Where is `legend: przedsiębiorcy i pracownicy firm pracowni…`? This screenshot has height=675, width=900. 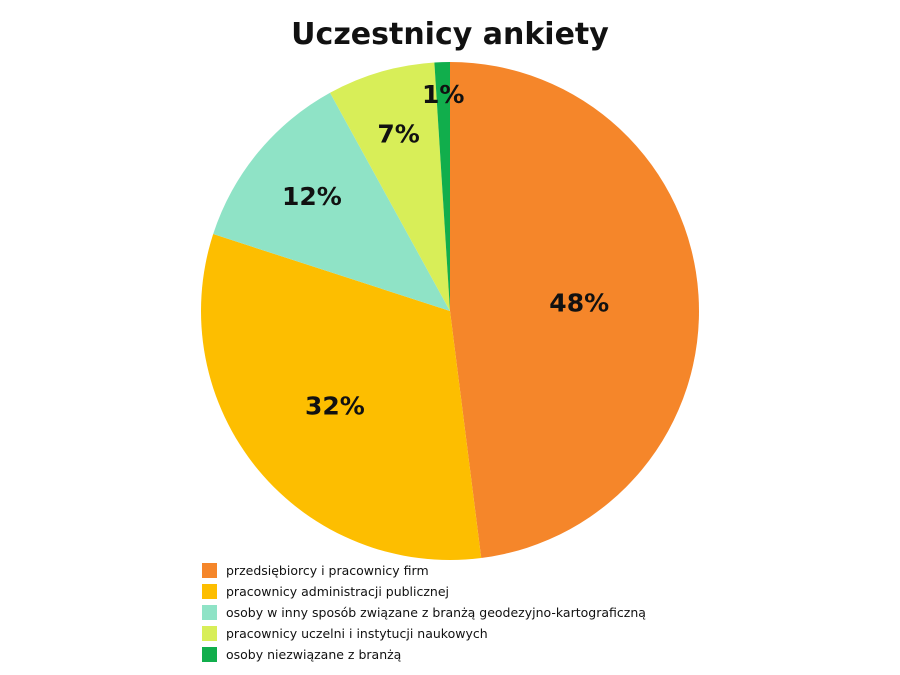
legend: przedsiębiorcy i pracownicy firm pracowni… is located at coordinates (424, 612).